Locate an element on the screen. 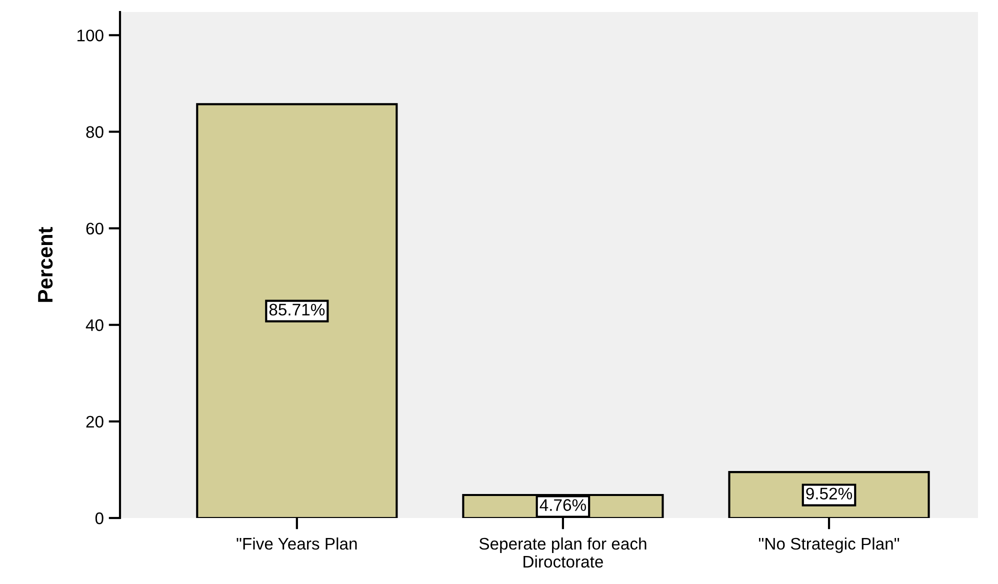 The height and width of the screenshot is (584, 998). data-label: 9.52% is located at coordinates (829, 494).